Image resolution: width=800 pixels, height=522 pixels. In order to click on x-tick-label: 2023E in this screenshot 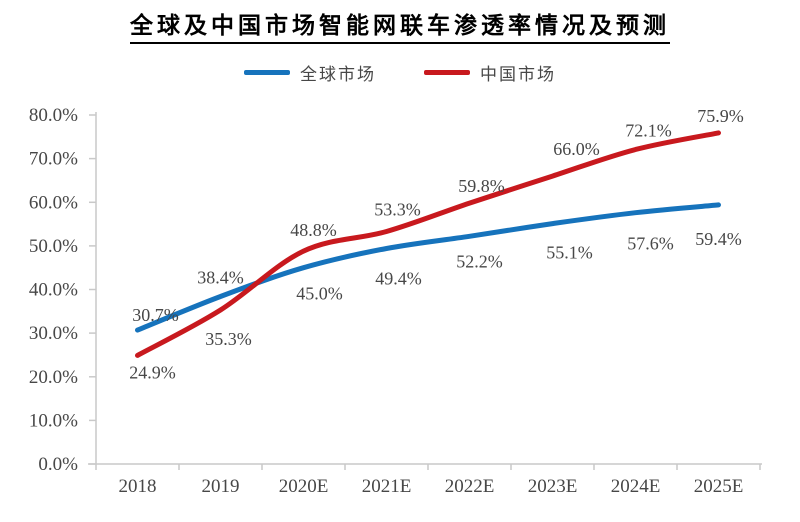, I will do `click(553, 486)`.